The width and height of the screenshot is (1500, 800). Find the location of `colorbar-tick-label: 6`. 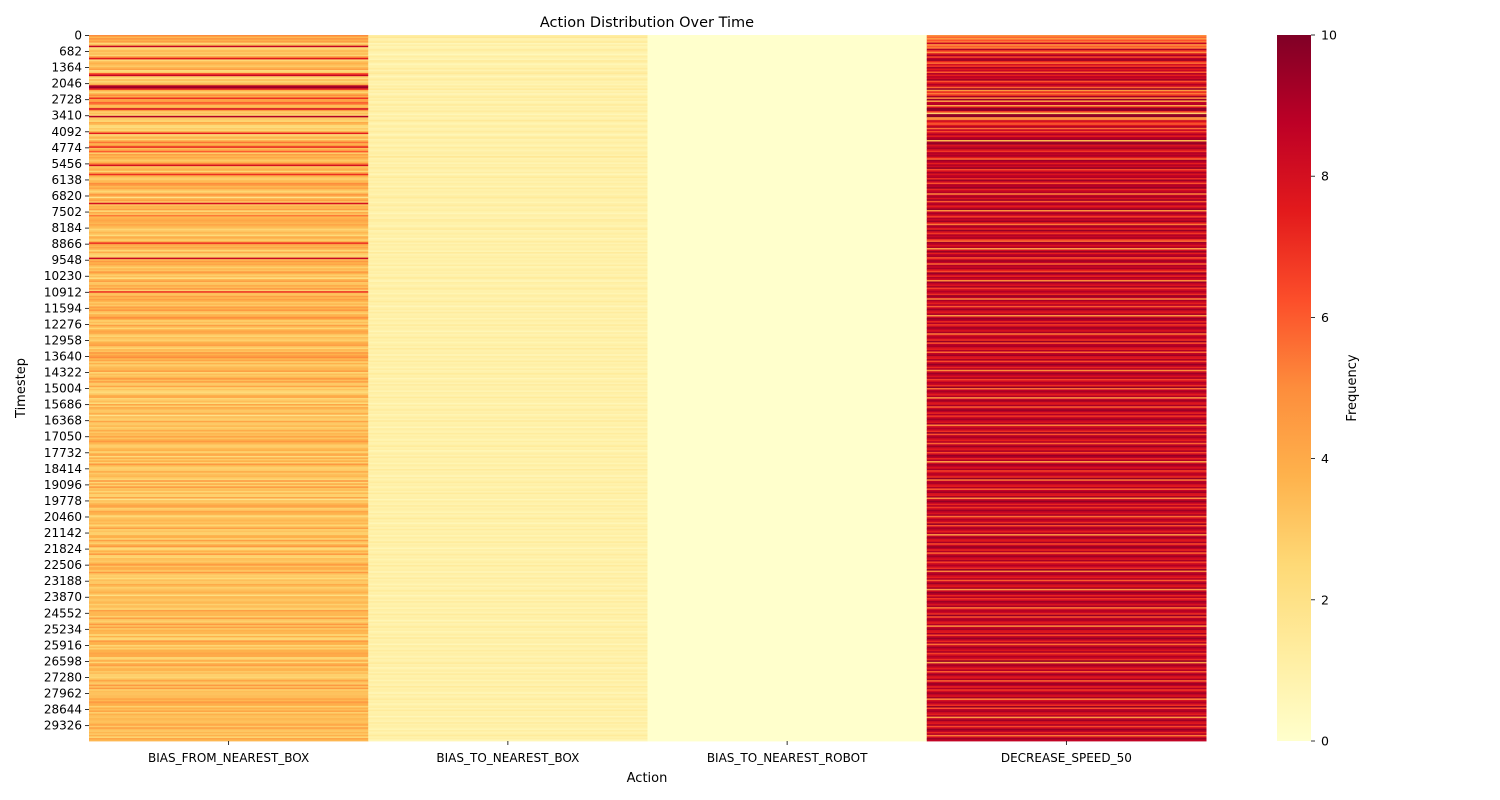

colorbar-tick-label: 6 is located at coordinates (1325, 317).